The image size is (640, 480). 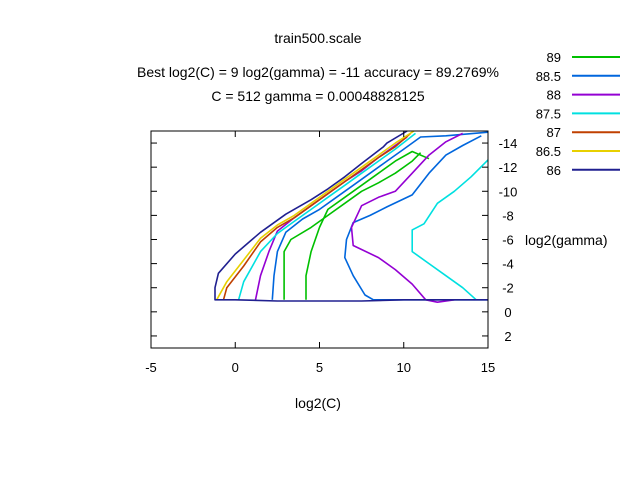 I want to click on y-tick-label-3: -8, so click(x=508, y=215).